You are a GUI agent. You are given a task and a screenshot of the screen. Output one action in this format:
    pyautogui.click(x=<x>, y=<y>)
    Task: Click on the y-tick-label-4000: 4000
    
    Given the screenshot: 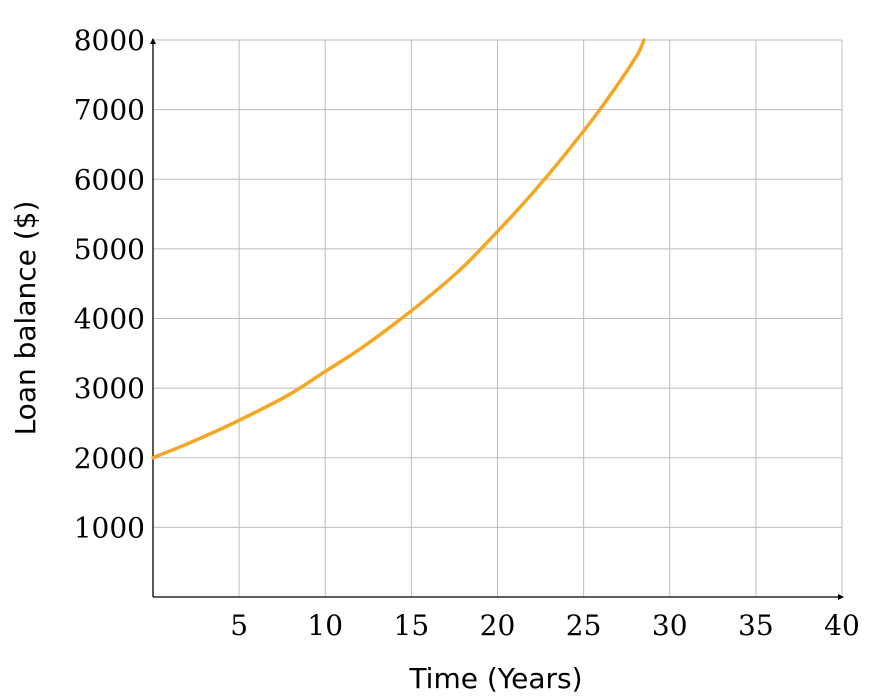 What is the action you would take?
    pyautogui.click(x=109, y=319)
    